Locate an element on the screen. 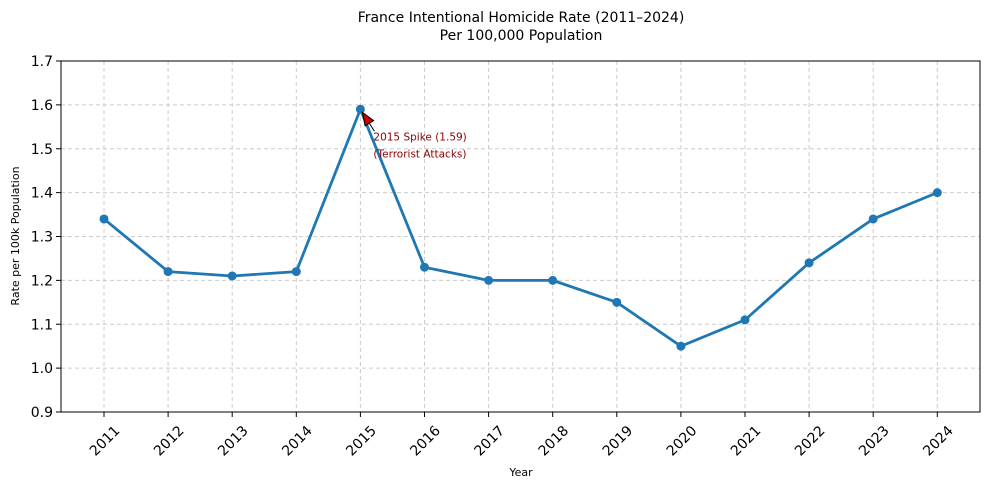 This screenshot has height=490, width=989. data-point-2024 is located at coordinates (937, 193).